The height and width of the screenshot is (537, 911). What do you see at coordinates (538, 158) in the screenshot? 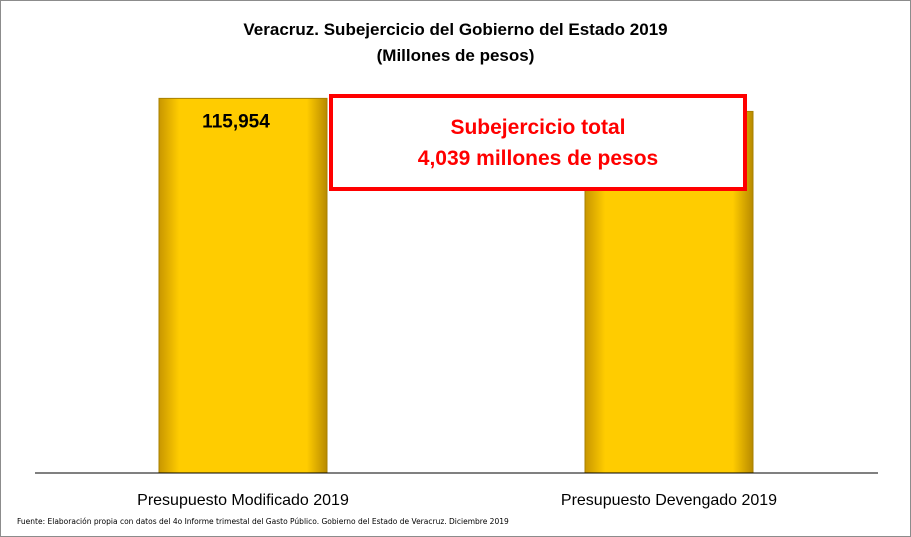
I see `callout-line-2: 4,039 millones de pesos` at bounding box center [538, 158].